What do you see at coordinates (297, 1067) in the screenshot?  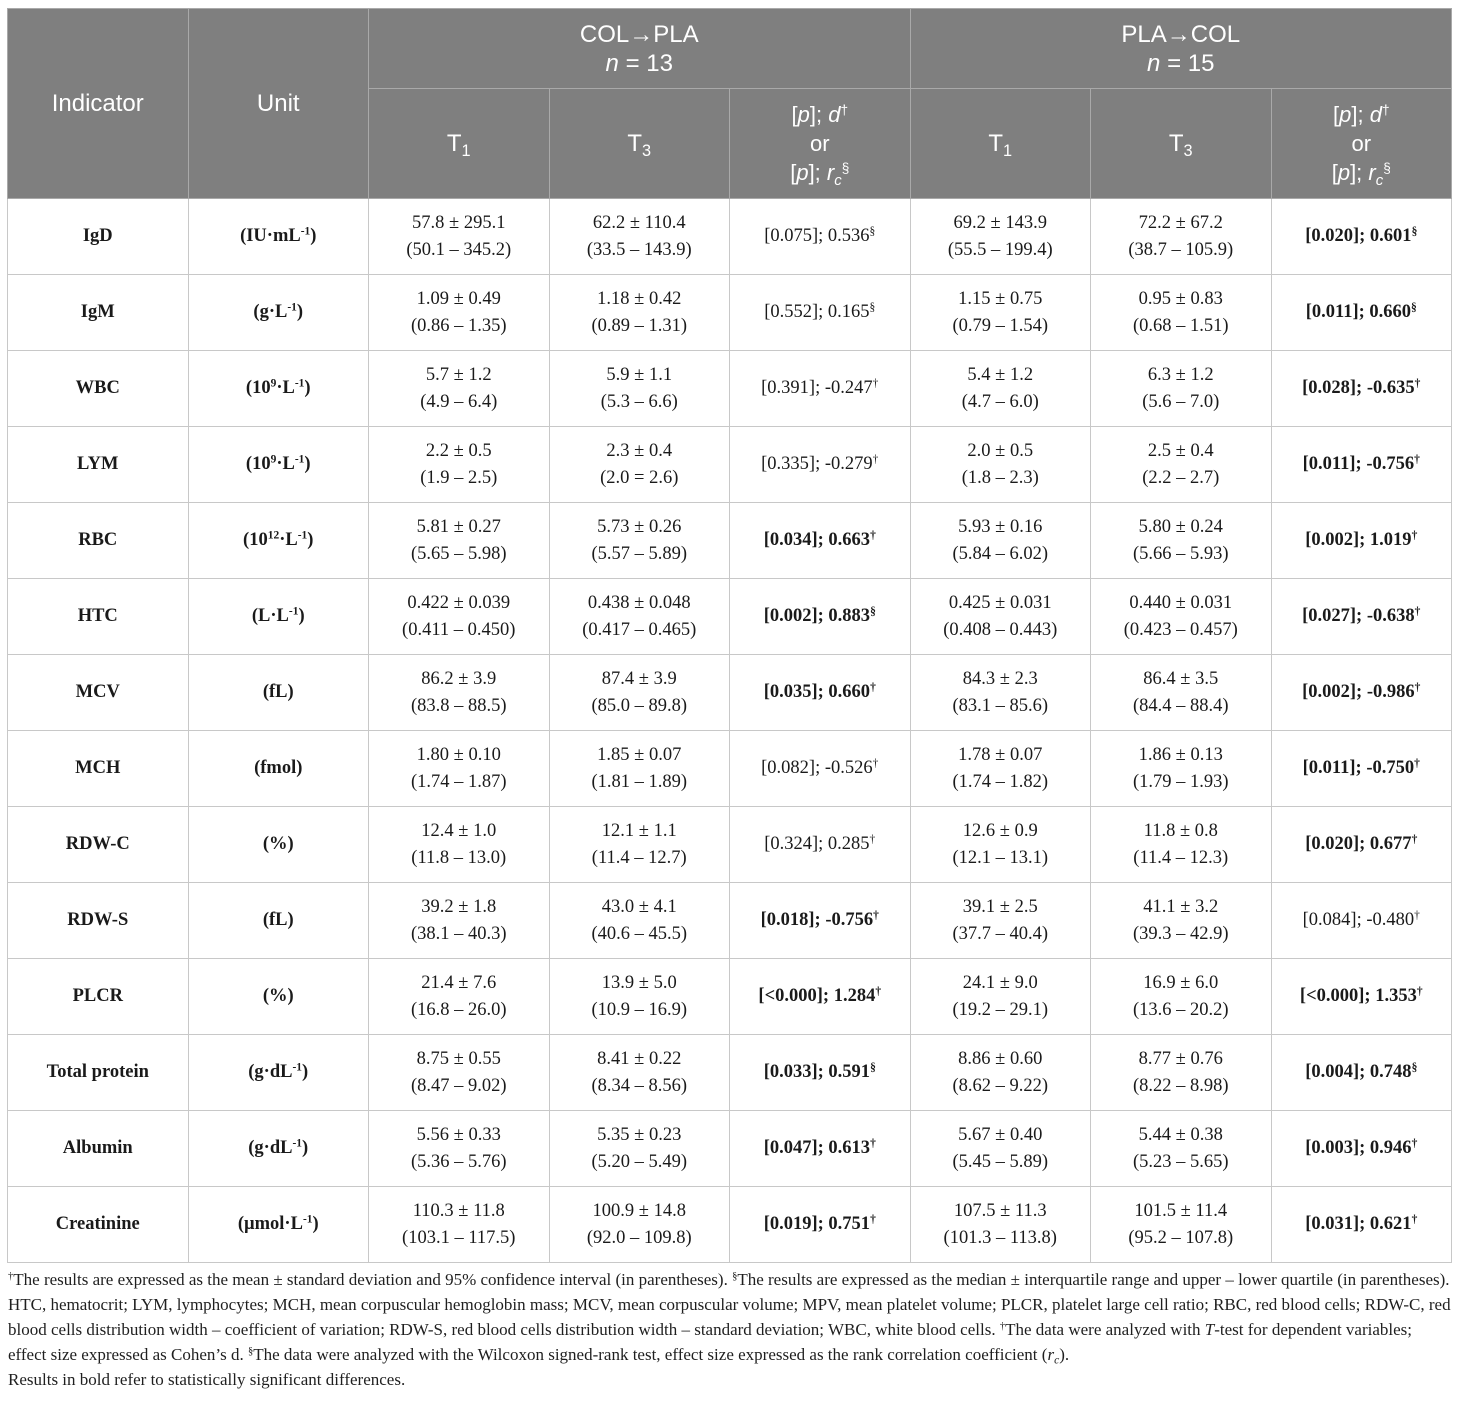 I see `unit-superscript: -1` at bounding box center [297, 1067].